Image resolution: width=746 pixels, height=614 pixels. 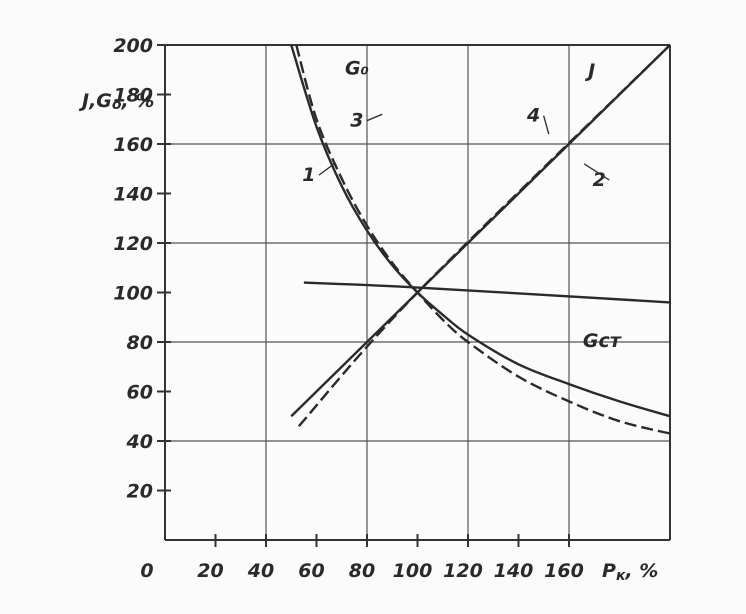 What do you see at coordinates (133, 46) in the screenshot?
I see `y-tick-label: 200` at bounding box center [133, 46].